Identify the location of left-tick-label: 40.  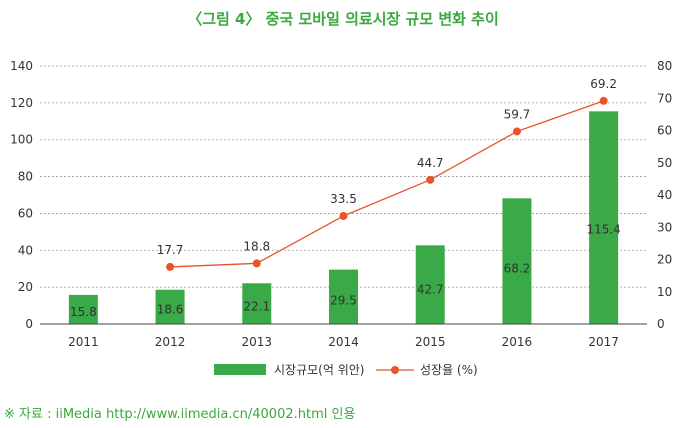
(25, 250).